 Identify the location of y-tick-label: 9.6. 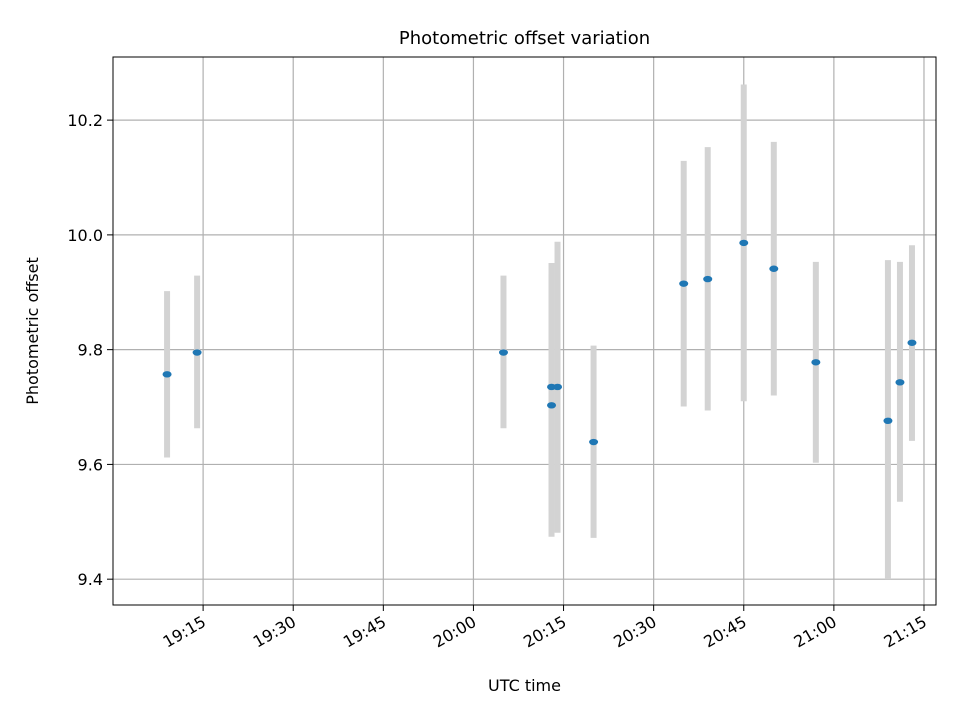
(90, 464).